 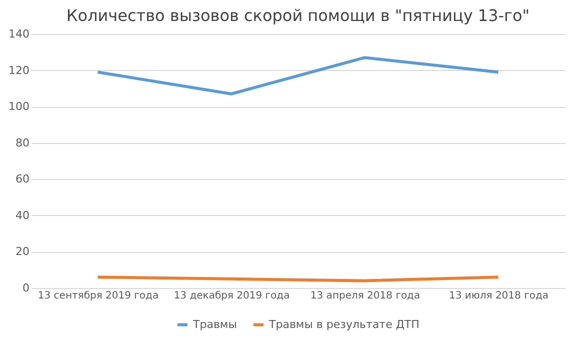 I want to click on y-tick-label: 40, so click(x=23, y=215).